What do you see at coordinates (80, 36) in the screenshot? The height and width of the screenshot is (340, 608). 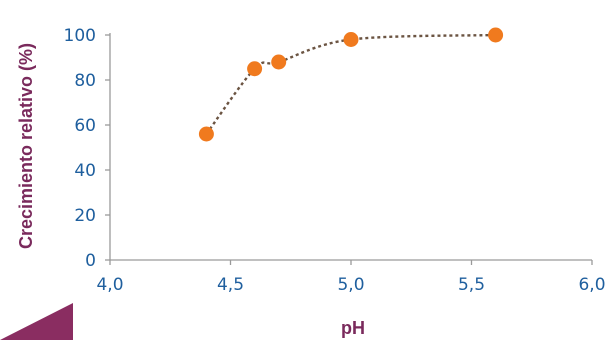 I see `y-tick-label: 100` at bounding box center [80, 36].